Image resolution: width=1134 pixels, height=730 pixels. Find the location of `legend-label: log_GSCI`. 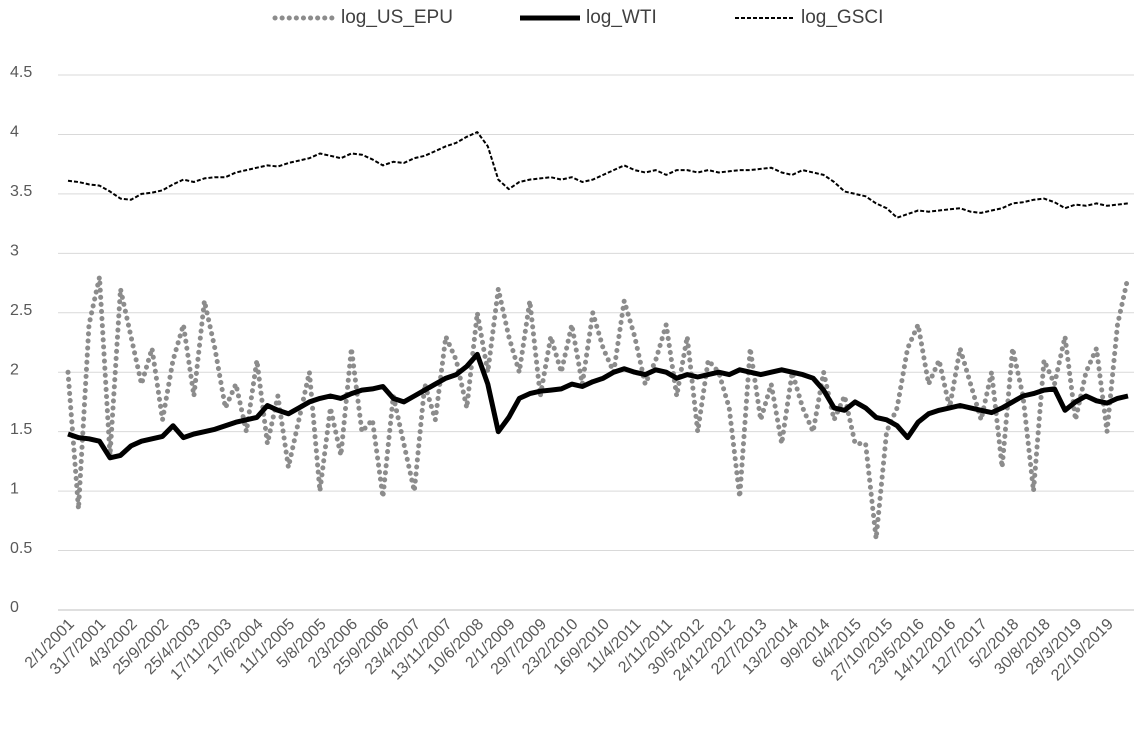

legend-label: log_GSCI is located at coordinates (842, 17).